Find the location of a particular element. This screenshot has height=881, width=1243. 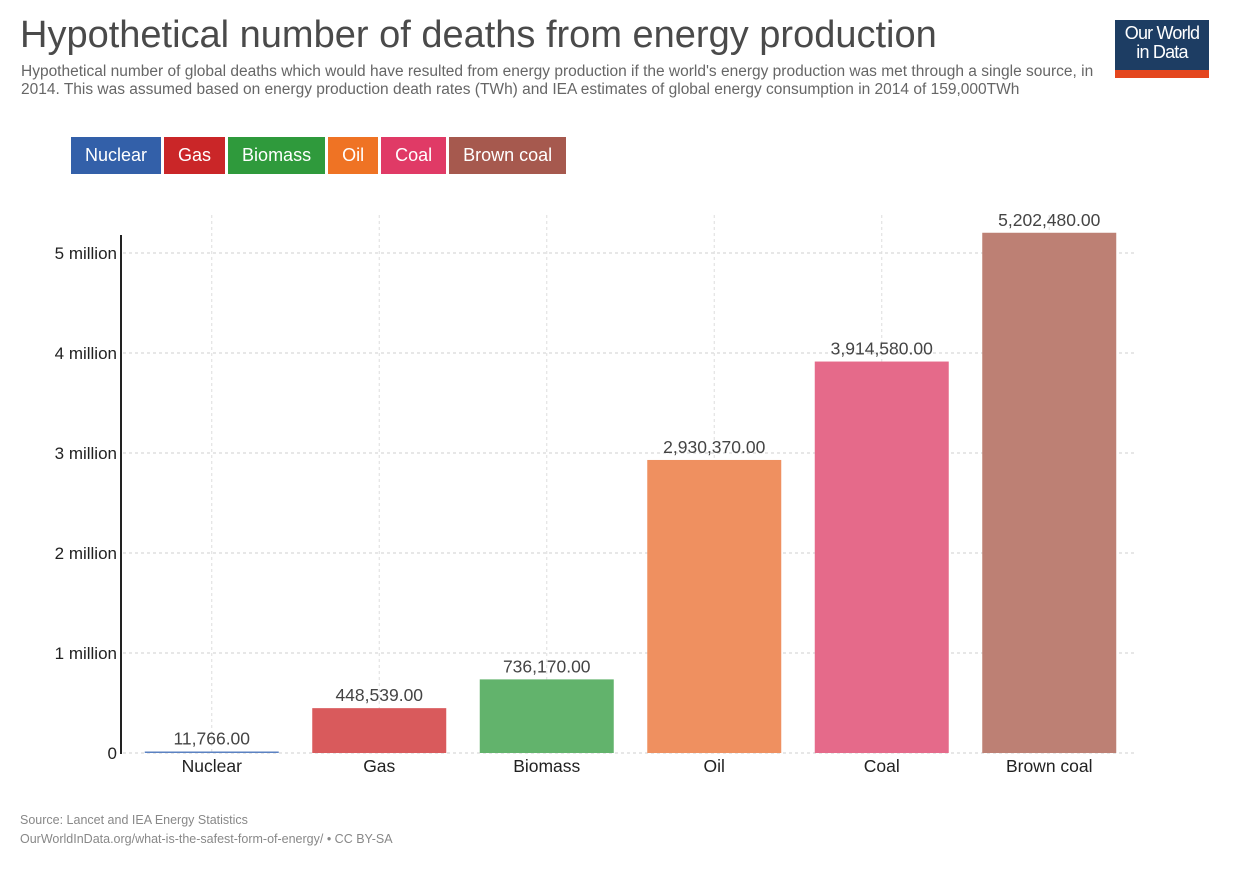

value-label: 736,170.00 is located at coordinates (547, 666).